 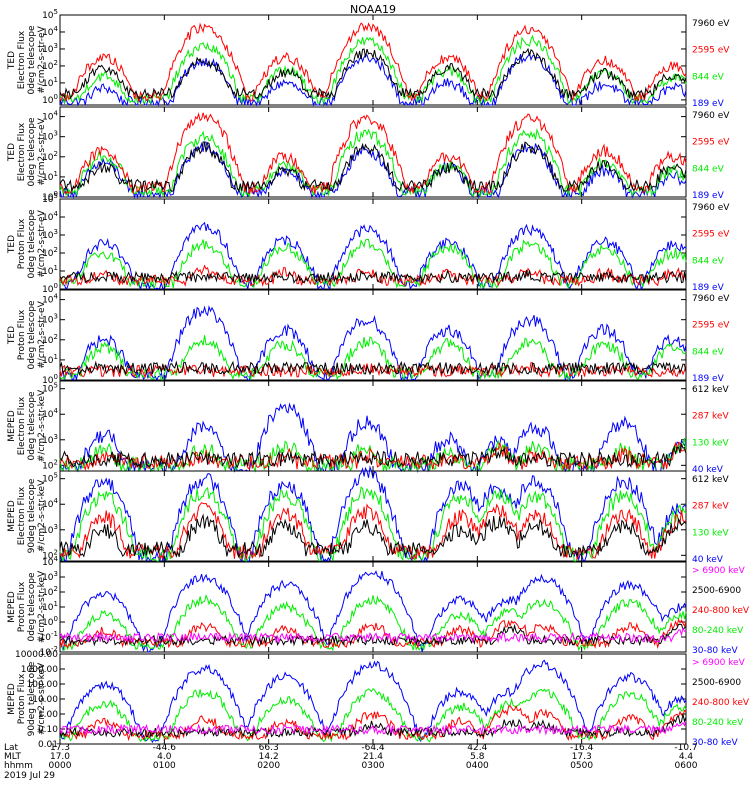 I want to click on y-tick-label: 0.10, so click(x=48, y=730).